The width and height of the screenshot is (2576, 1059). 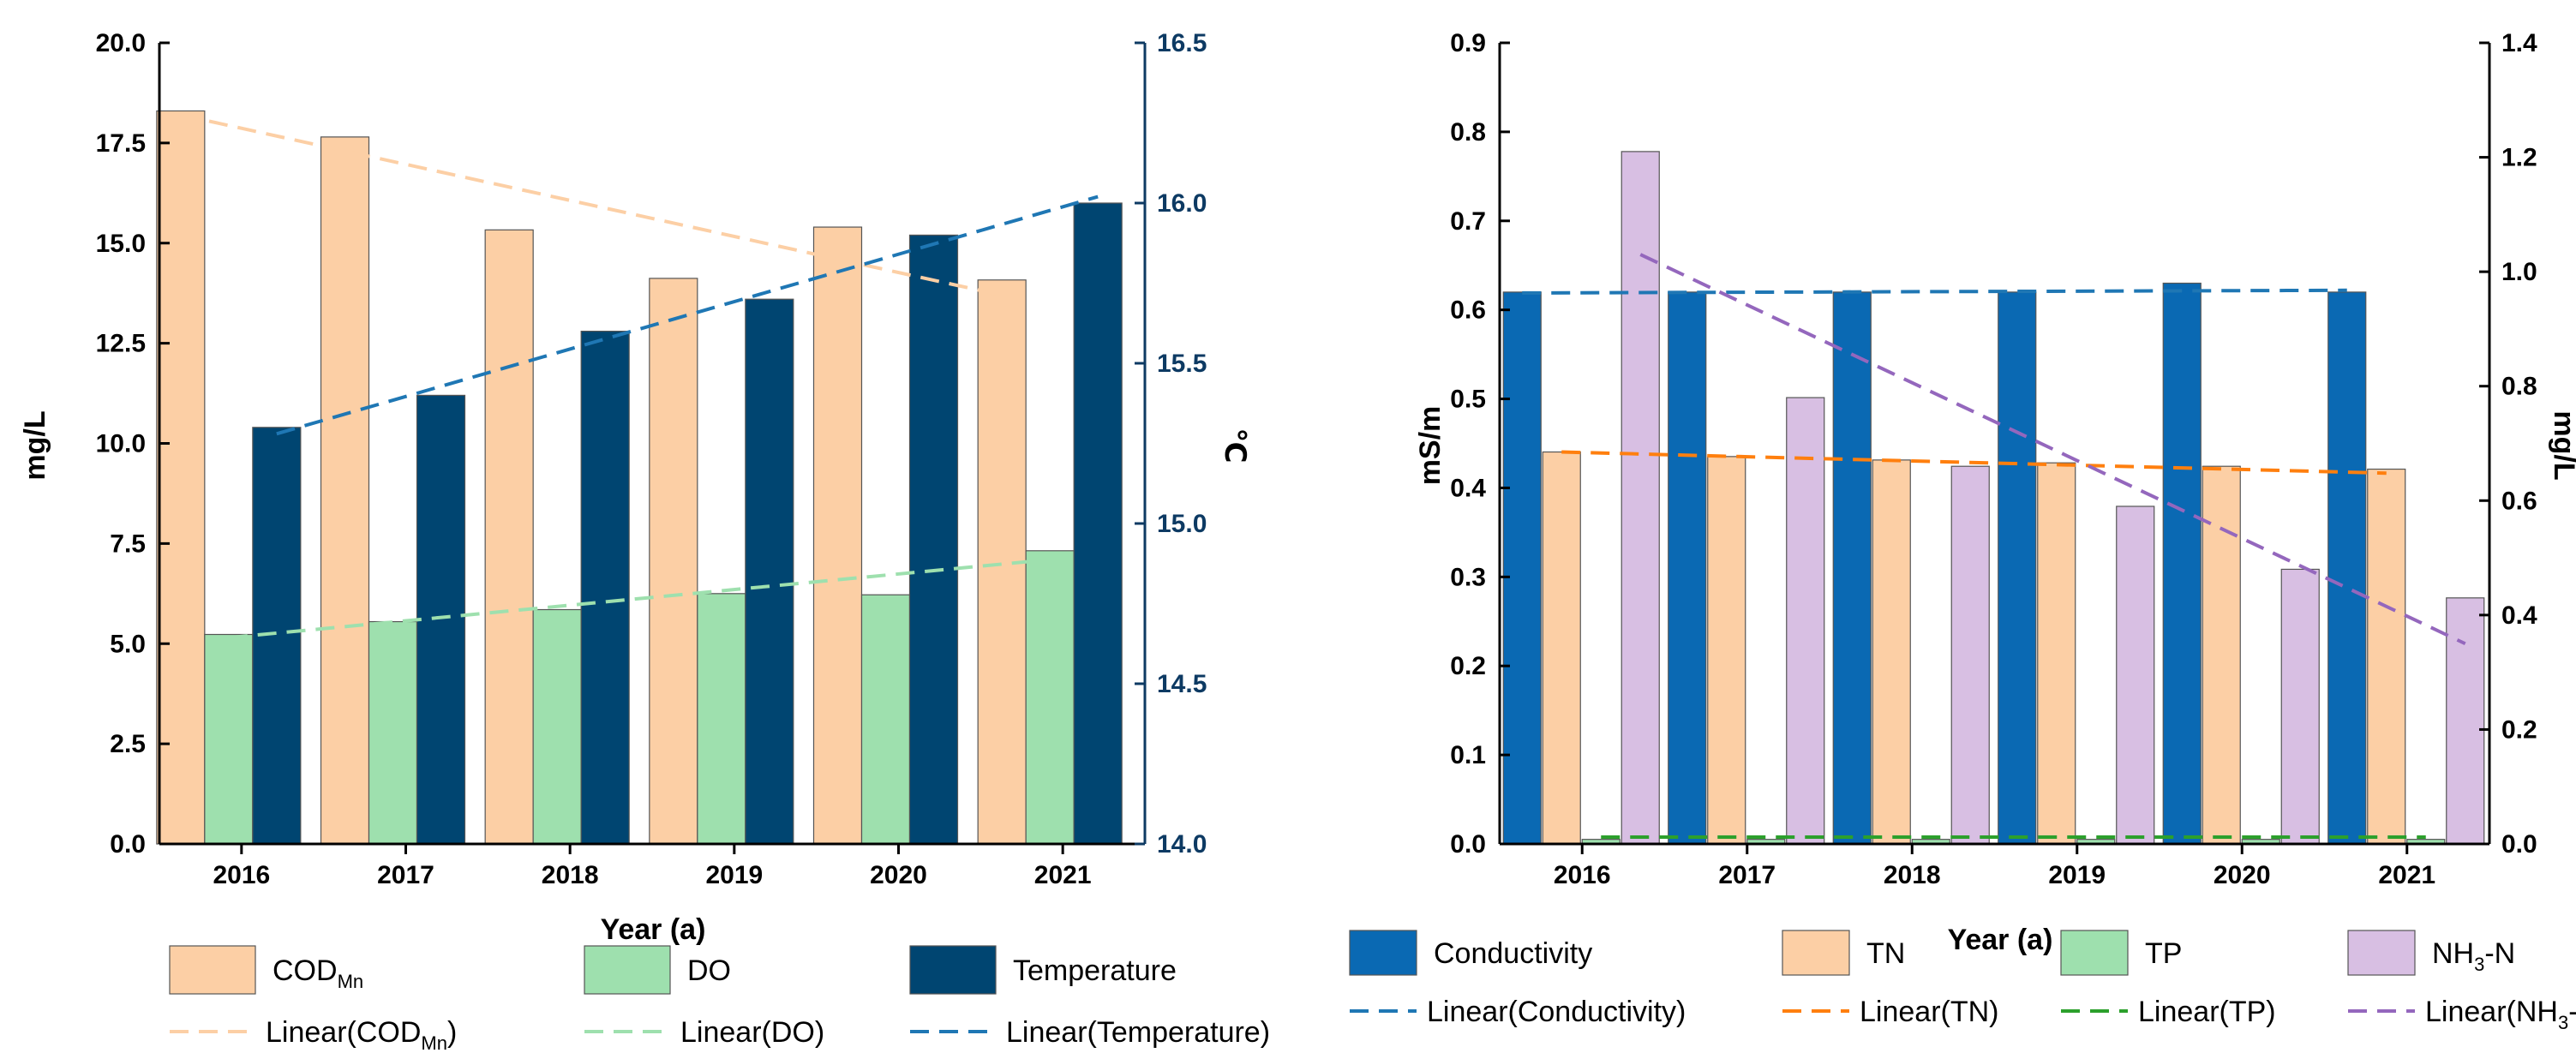 What do you see at coordinates (2473, 956) in the screenshot?
I see `legend-label-nh: NH3-N` at bounding box center [2473, 956].